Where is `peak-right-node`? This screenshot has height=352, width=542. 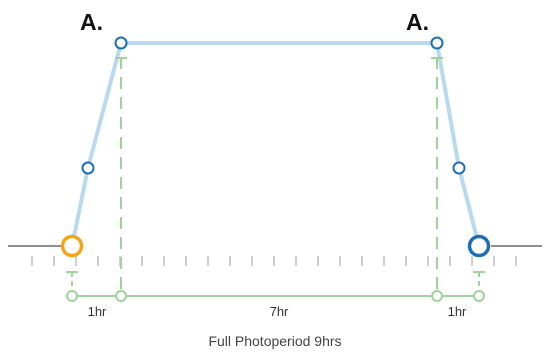 peak-right-node is located at coordinates (437, 43).